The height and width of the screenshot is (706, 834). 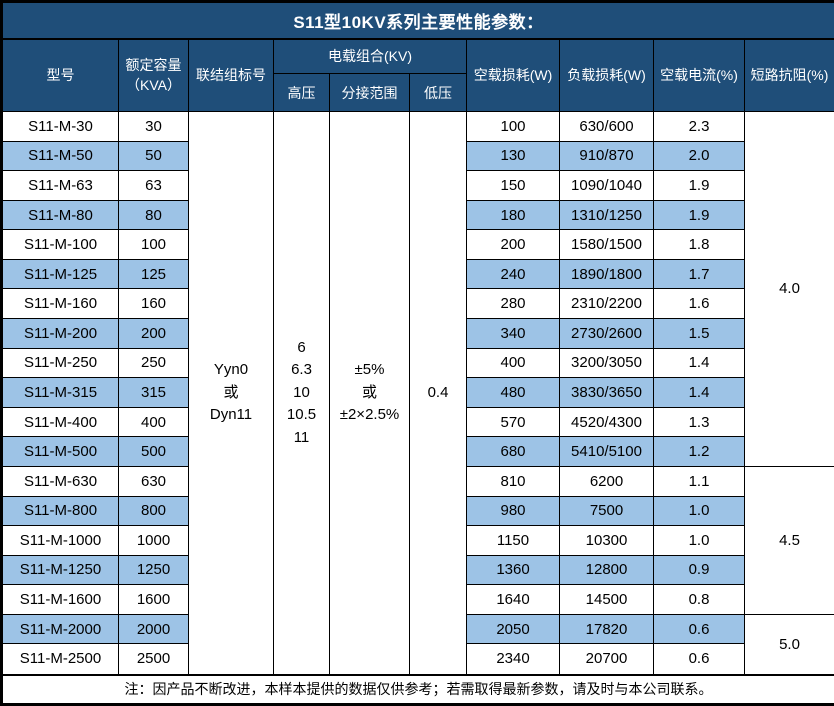 What do you see at coordinates (513, 215) in the screenshot?
I see `no-load-loss-cell: 180` at bounding box center [513, 215].